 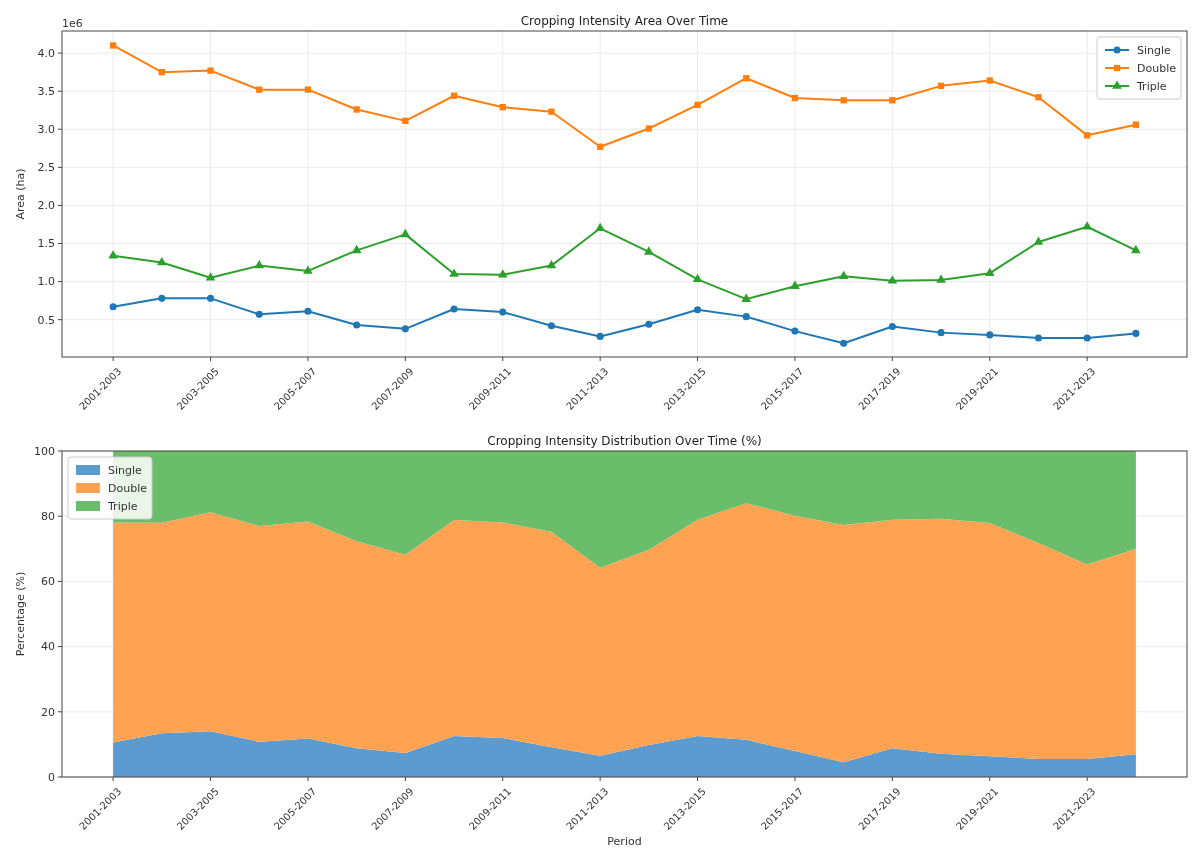 I want to click on y-tick-label: 3.5, so click(x=46, y=92).